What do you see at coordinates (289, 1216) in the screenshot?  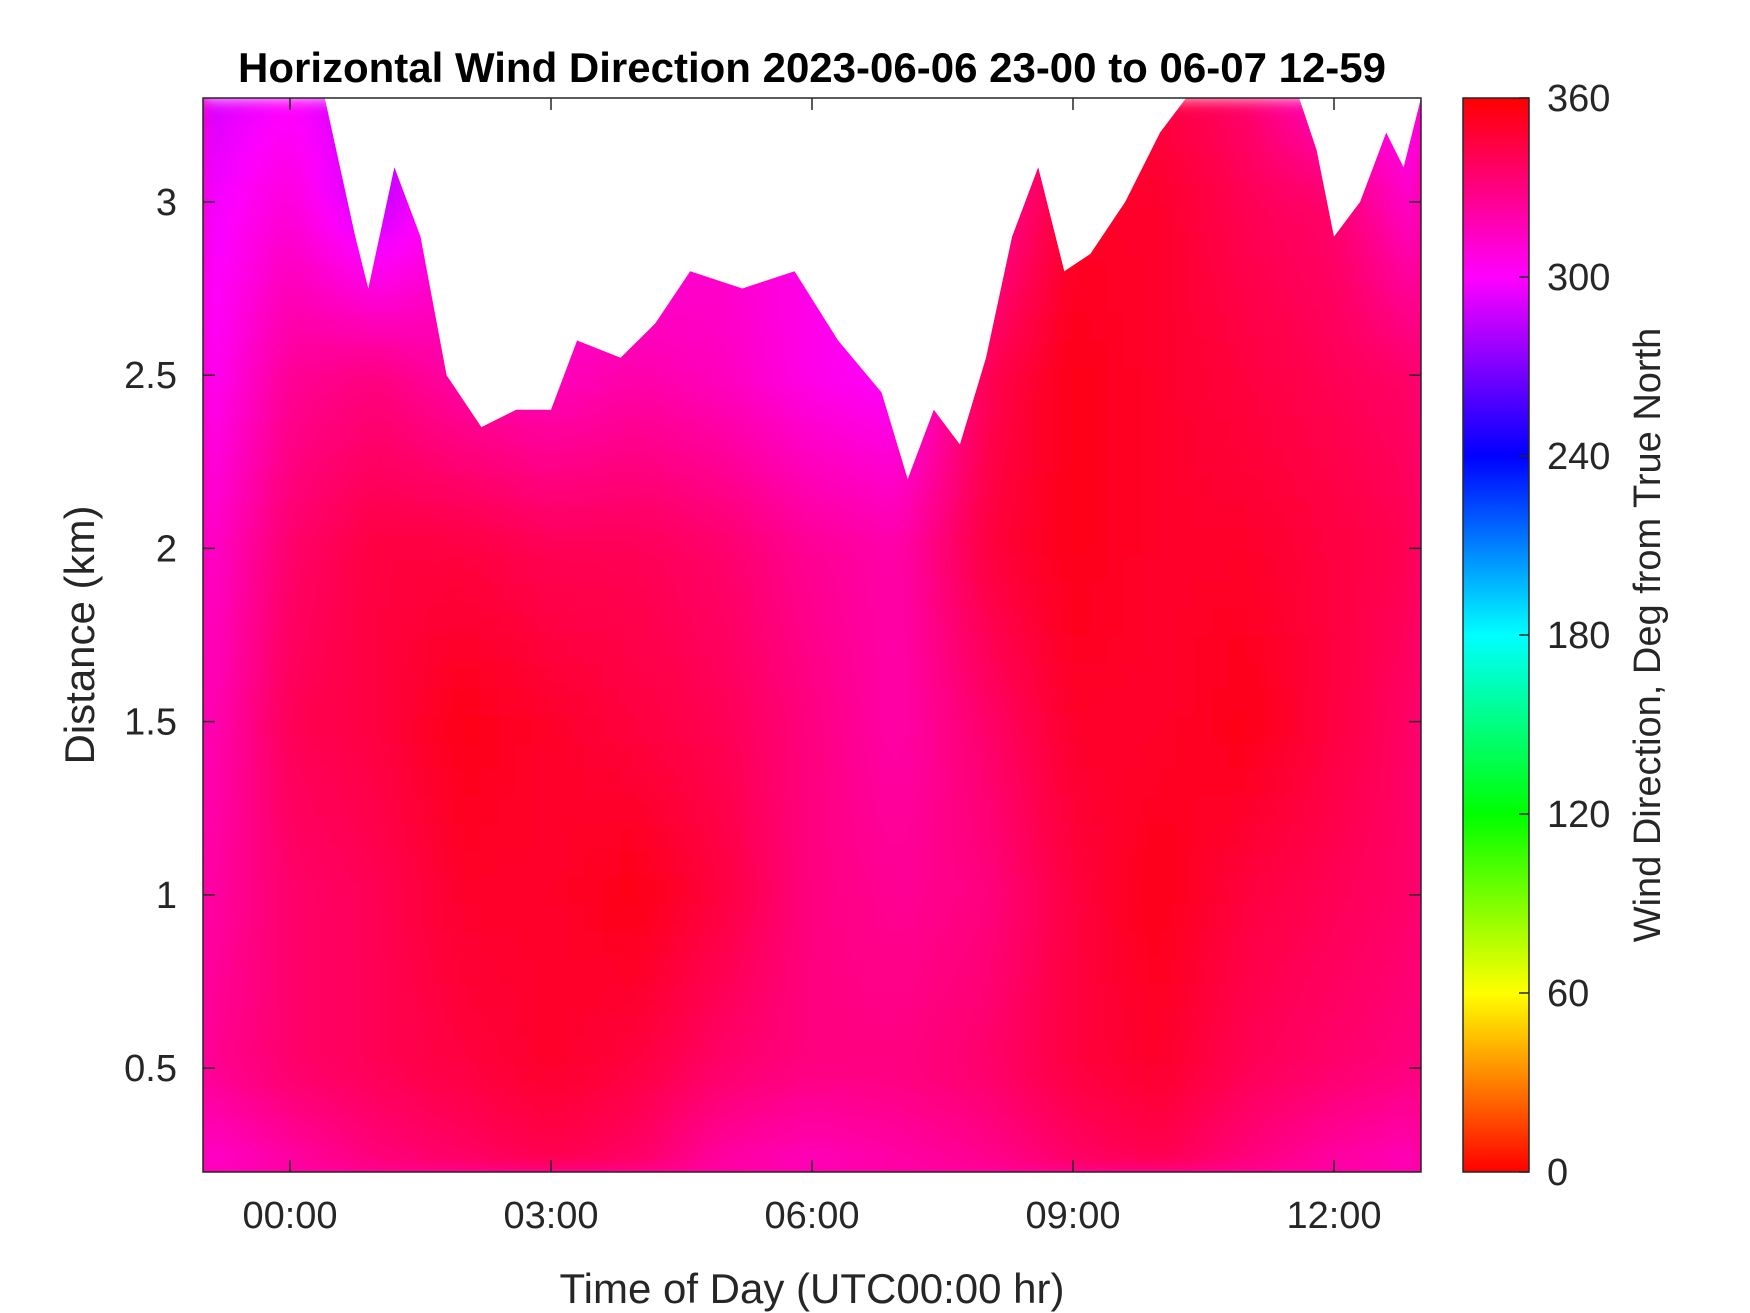 I see `x-tick-label: 00:00` at bounding box center [289, 1216].